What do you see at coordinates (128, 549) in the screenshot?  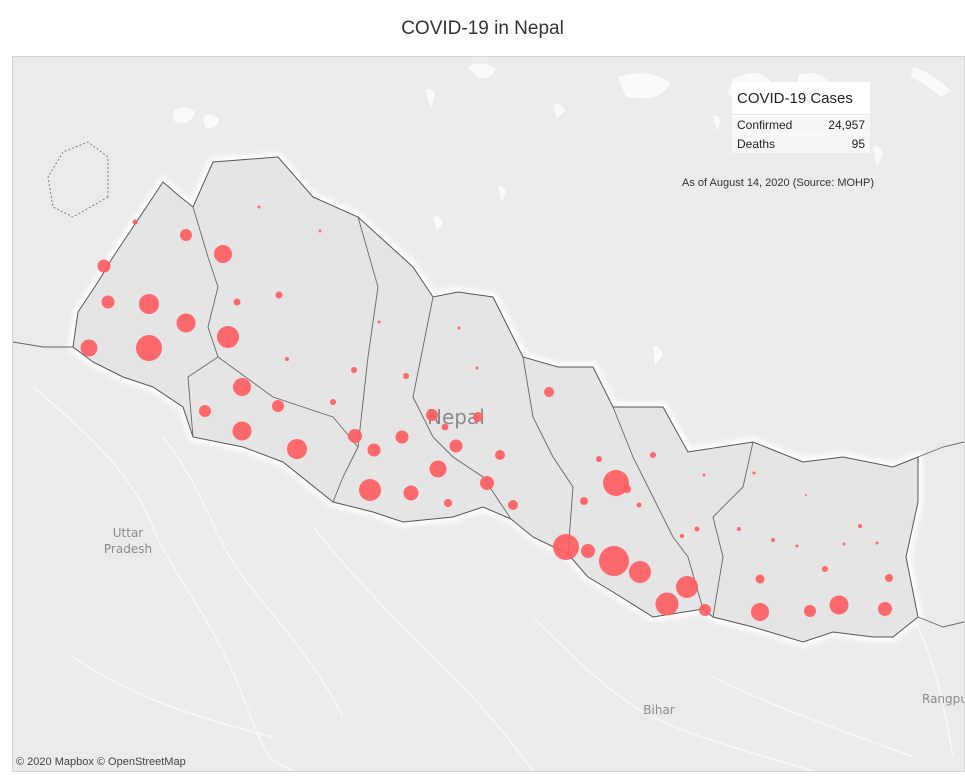 I see `label-pradesh: Pradesh` at bounding box center [128, 549].